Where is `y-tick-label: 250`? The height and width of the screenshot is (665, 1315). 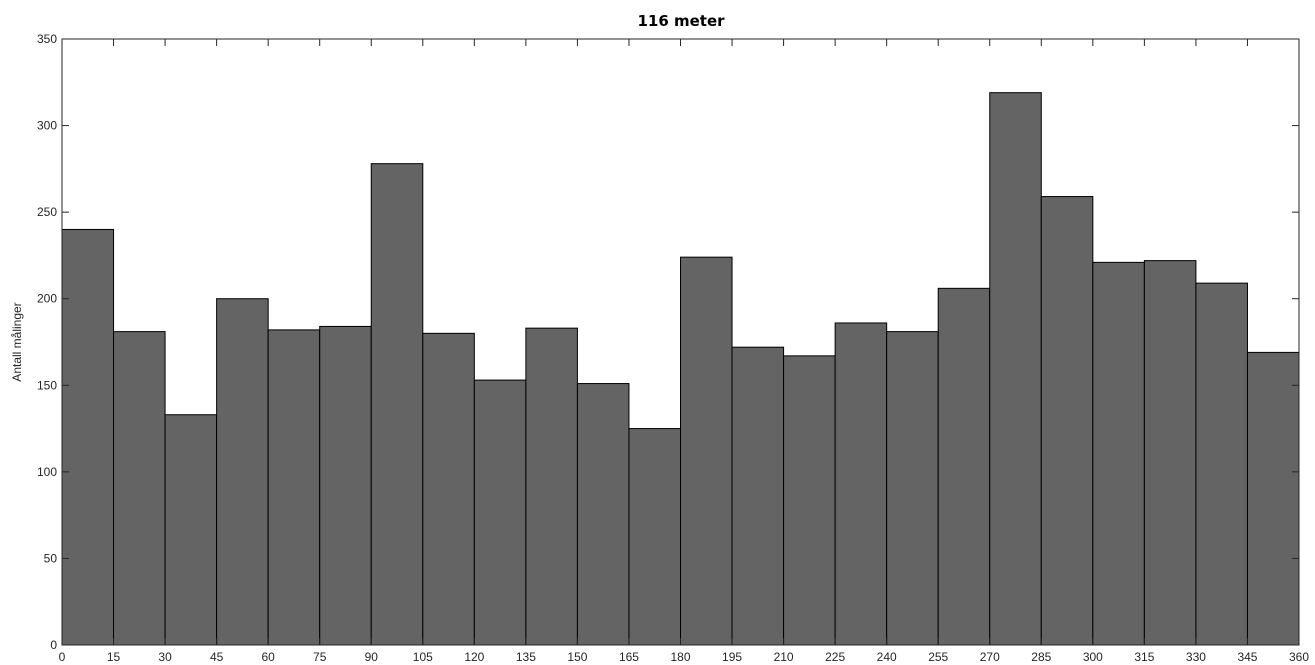
y-tick-label: 250 is located at coordinates (47, 212).